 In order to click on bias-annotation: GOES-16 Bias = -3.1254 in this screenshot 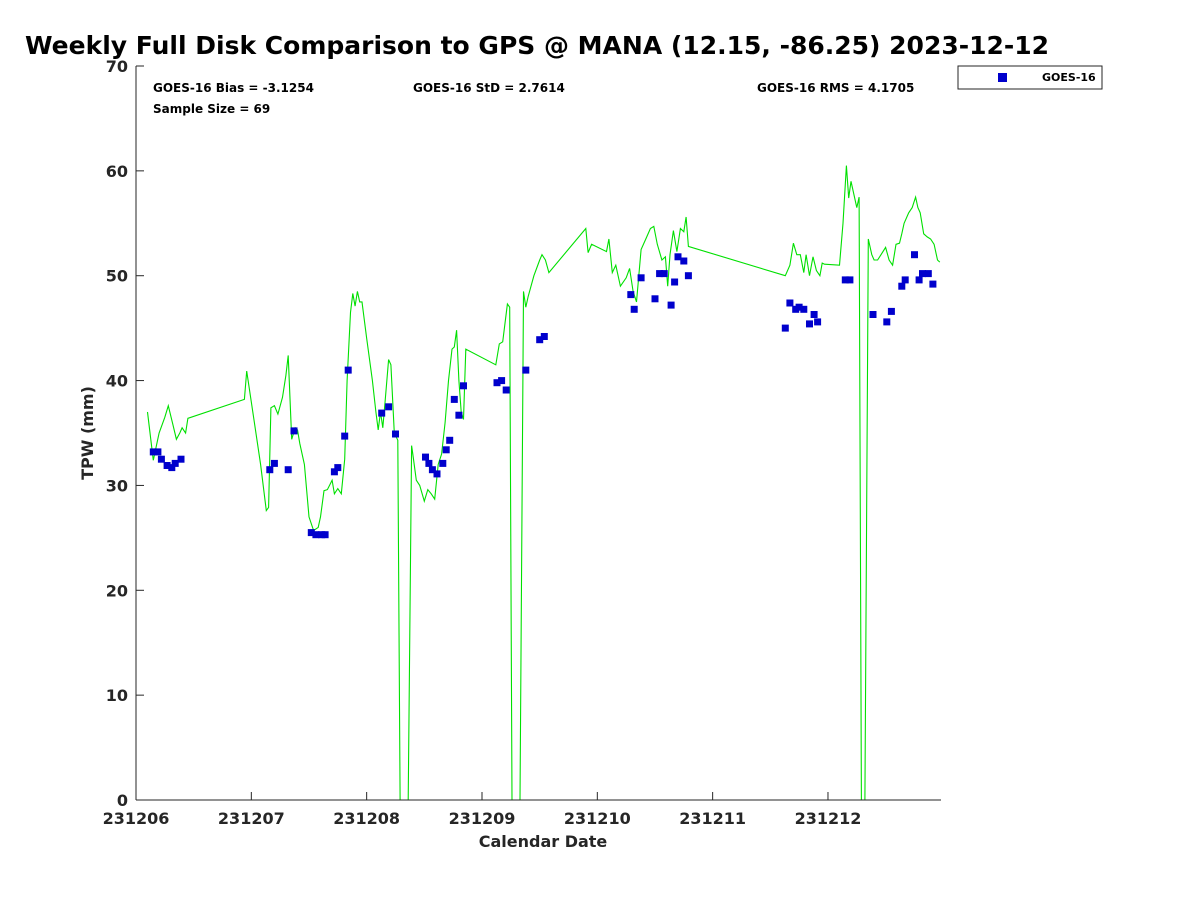, I will do `click(233, 88)`.